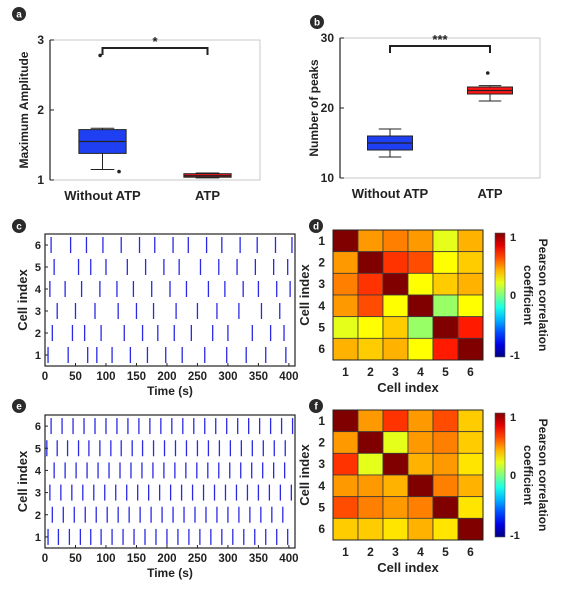 This screenshot has height=596, width=562. I want to click on panel-badge-d, so click(316, 226).